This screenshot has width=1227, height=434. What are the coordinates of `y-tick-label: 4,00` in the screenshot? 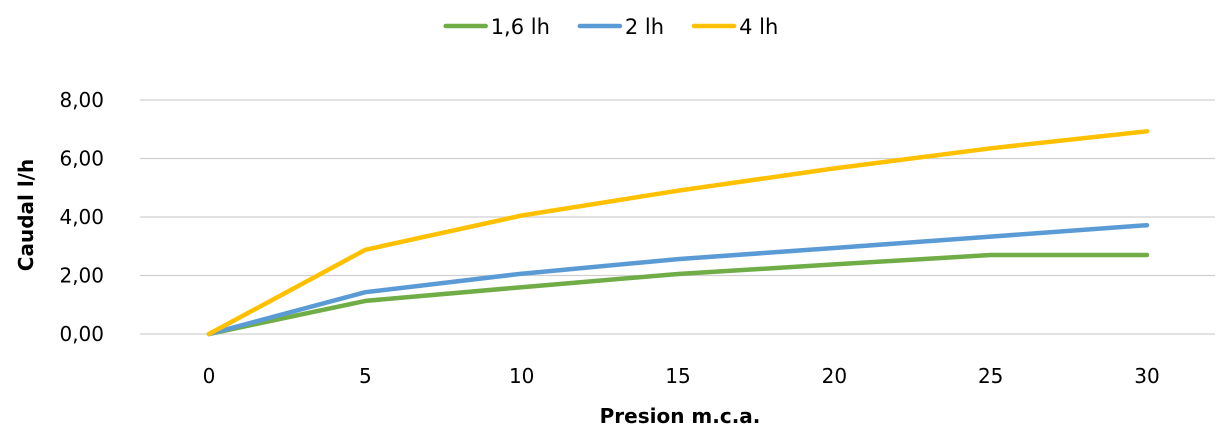 It's located at (81, 217).